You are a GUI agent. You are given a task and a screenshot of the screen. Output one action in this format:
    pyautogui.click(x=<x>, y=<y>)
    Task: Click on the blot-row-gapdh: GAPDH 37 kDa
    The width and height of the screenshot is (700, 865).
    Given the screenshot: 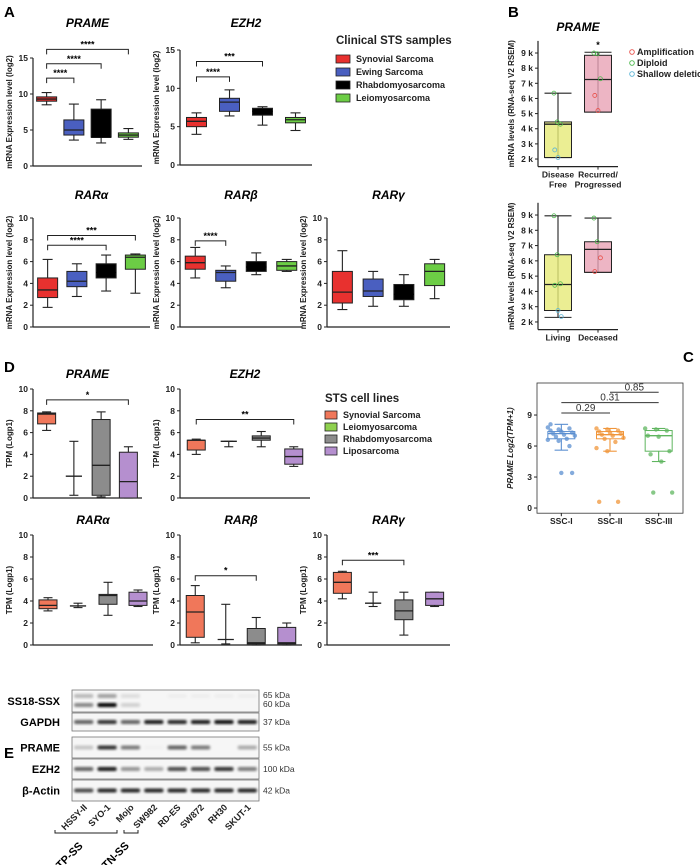 What is the action you would take?
    pyautogui.click(x=155, y=722)
    